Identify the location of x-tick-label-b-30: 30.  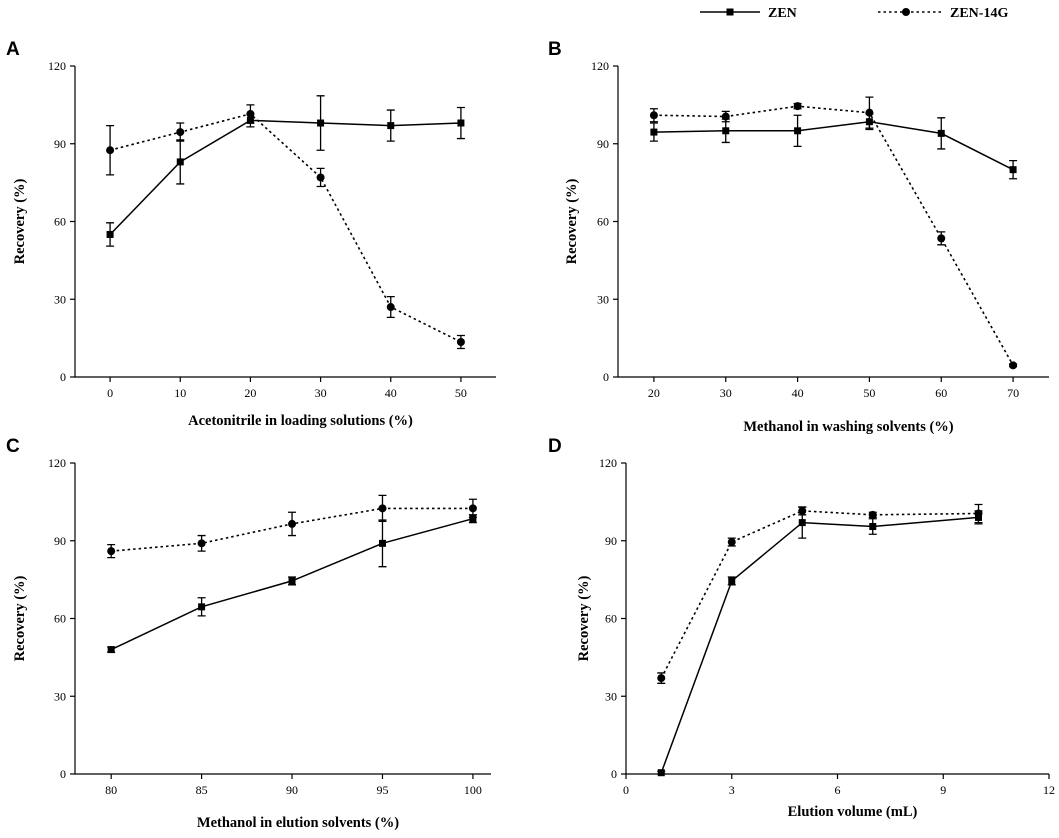
(726, 393).